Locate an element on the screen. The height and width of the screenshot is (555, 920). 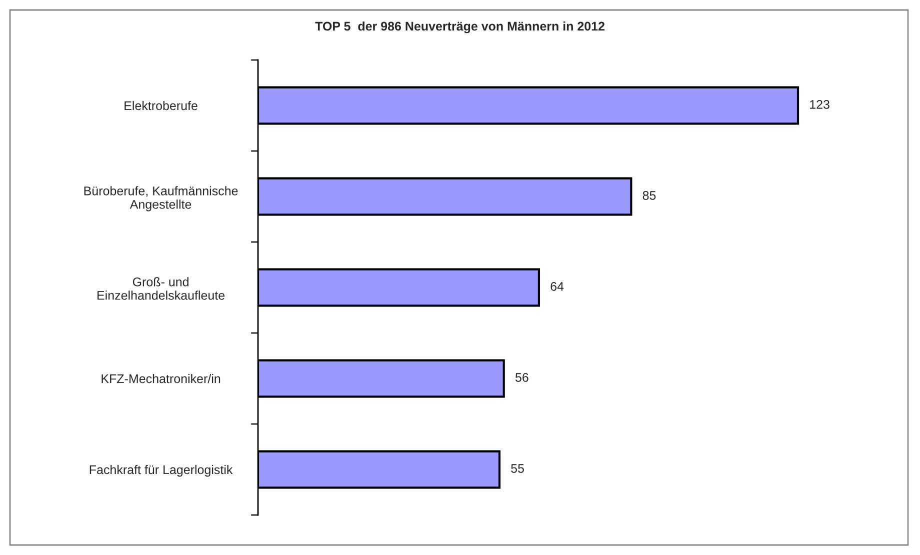
y-tick-label: Büroberufe, Kaufmännische Angestellte is located at coordinates (161, 199).